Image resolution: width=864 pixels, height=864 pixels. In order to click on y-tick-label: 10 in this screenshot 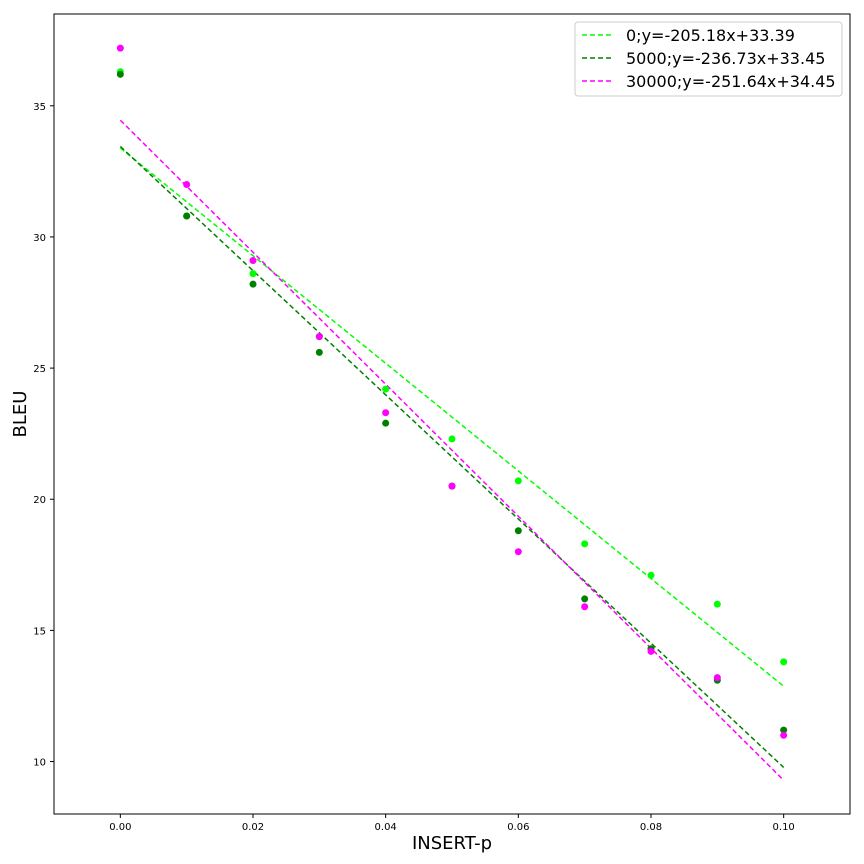, I will do `click(39, 763)`.